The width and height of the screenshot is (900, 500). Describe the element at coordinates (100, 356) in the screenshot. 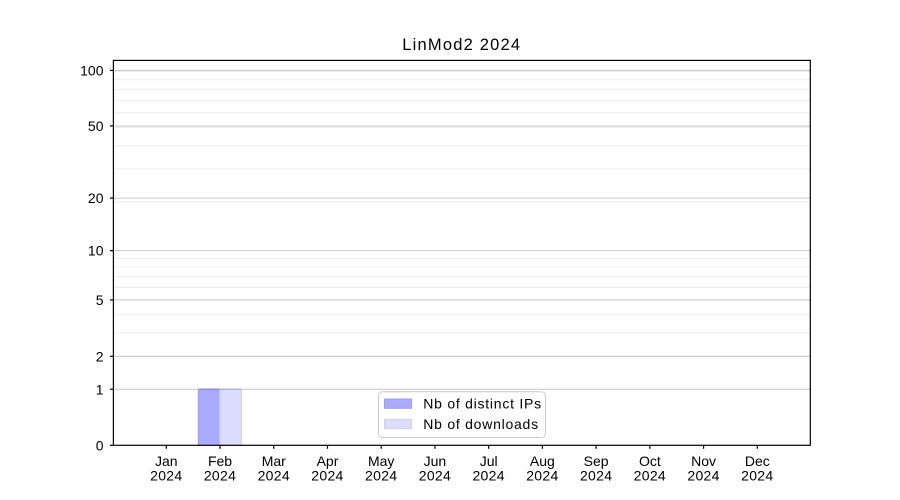

I see `svg-text: 2` at that location.